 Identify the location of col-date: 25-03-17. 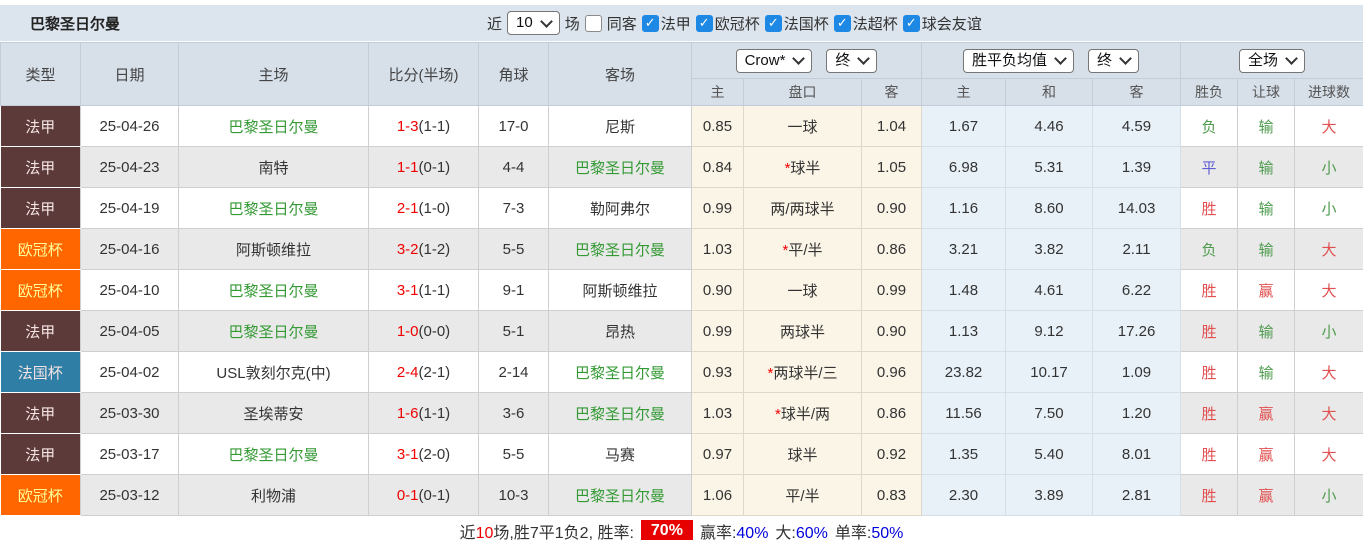
(129, 454).